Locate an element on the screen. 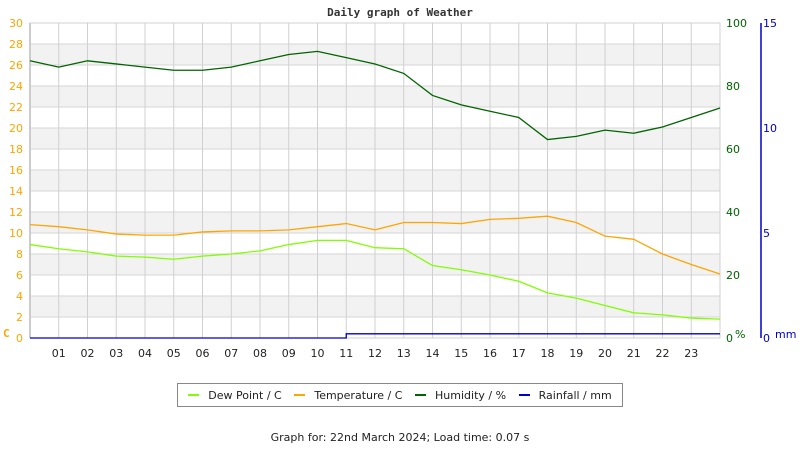  svg-text: 08 is located at coordinates (260, 353).